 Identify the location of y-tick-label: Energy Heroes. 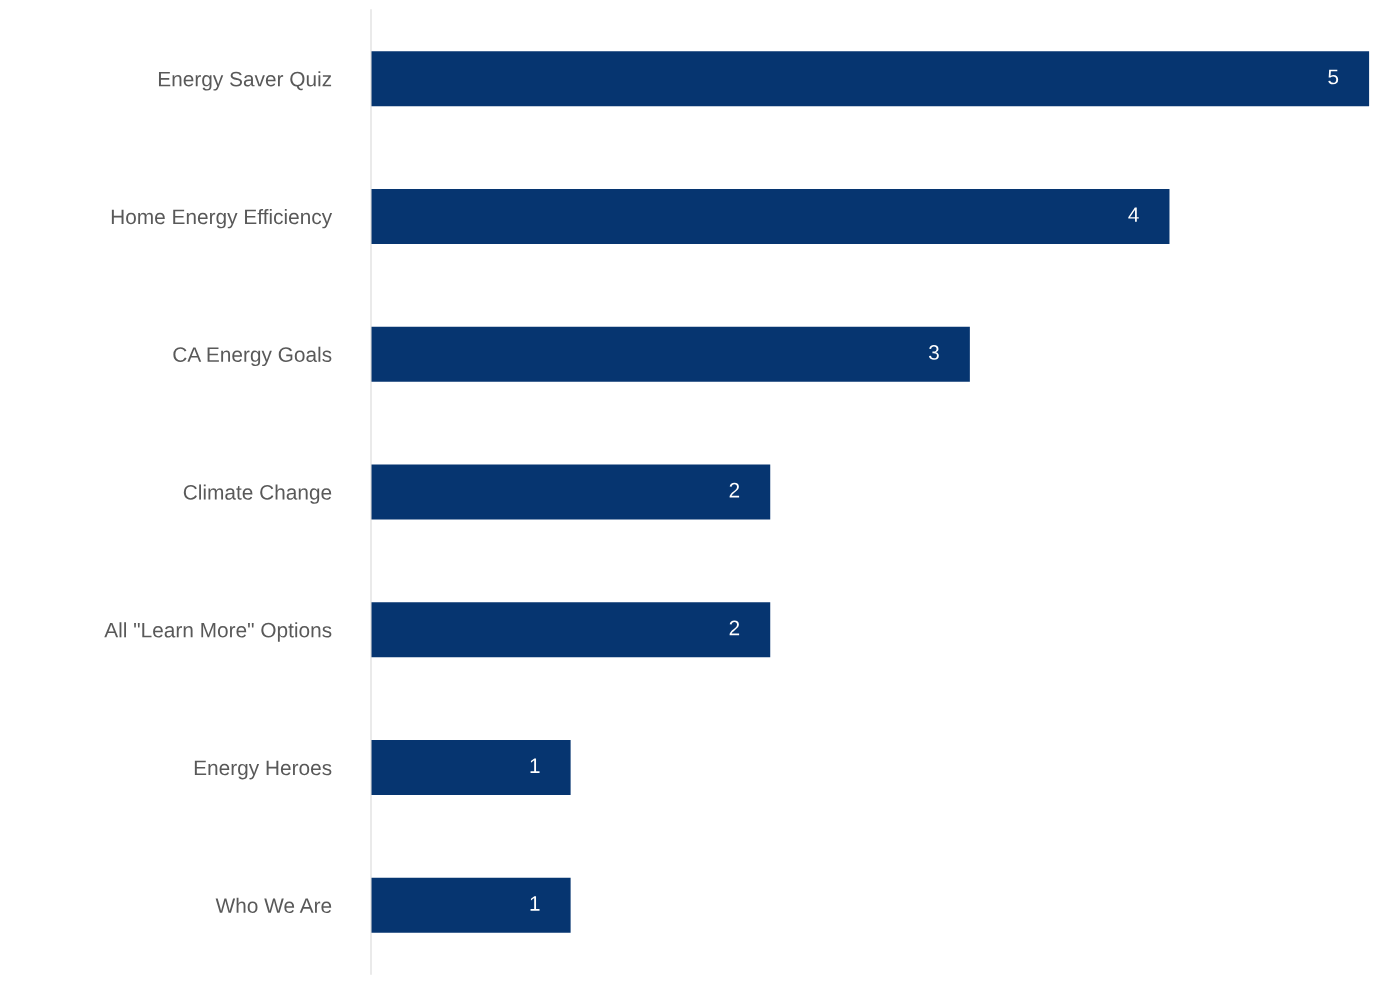
(263, 770).